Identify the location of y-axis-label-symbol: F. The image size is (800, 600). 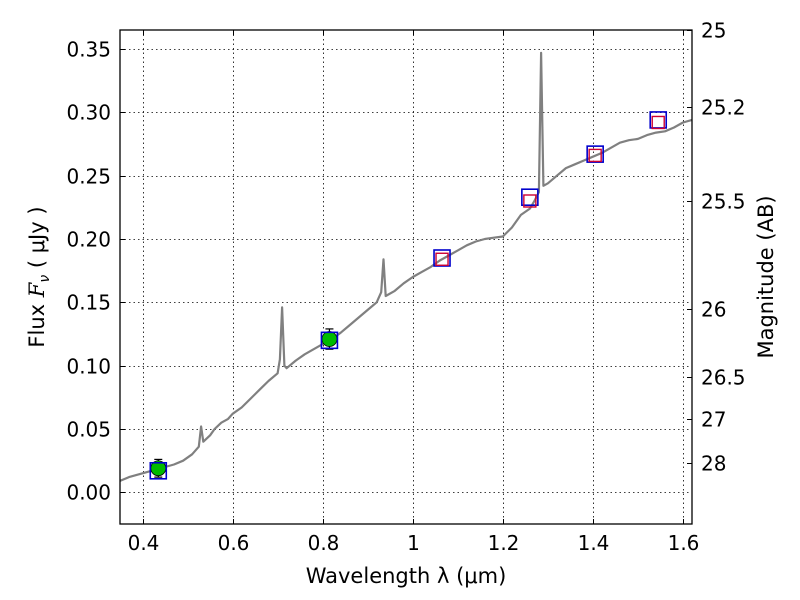
(37, 289).